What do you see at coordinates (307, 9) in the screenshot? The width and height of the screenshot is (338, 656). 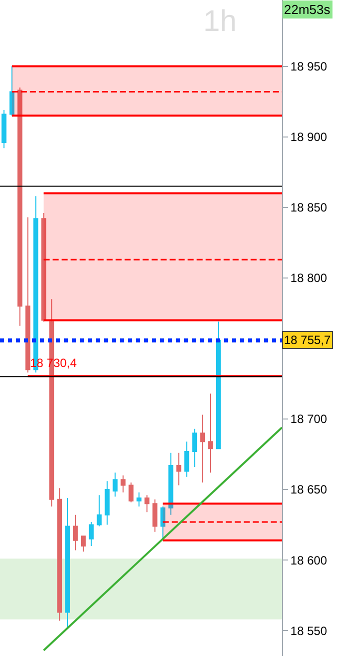 I see `text: 22m53s` at bounding box center [307, 9].